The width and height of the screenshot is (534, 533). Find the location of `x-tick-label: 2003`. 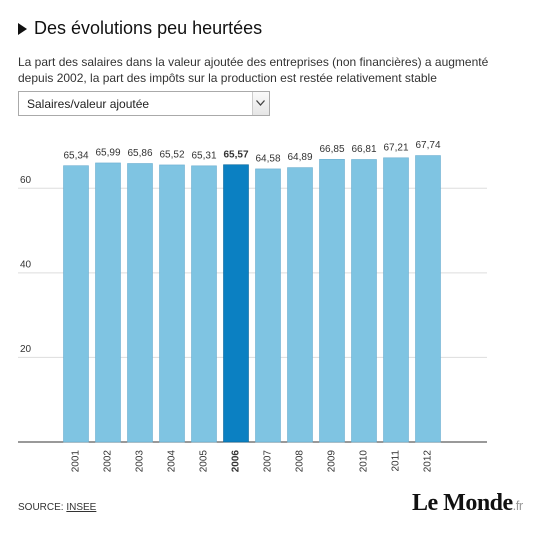

x-tick-label: 2003 is located at coordinates (140, 461).